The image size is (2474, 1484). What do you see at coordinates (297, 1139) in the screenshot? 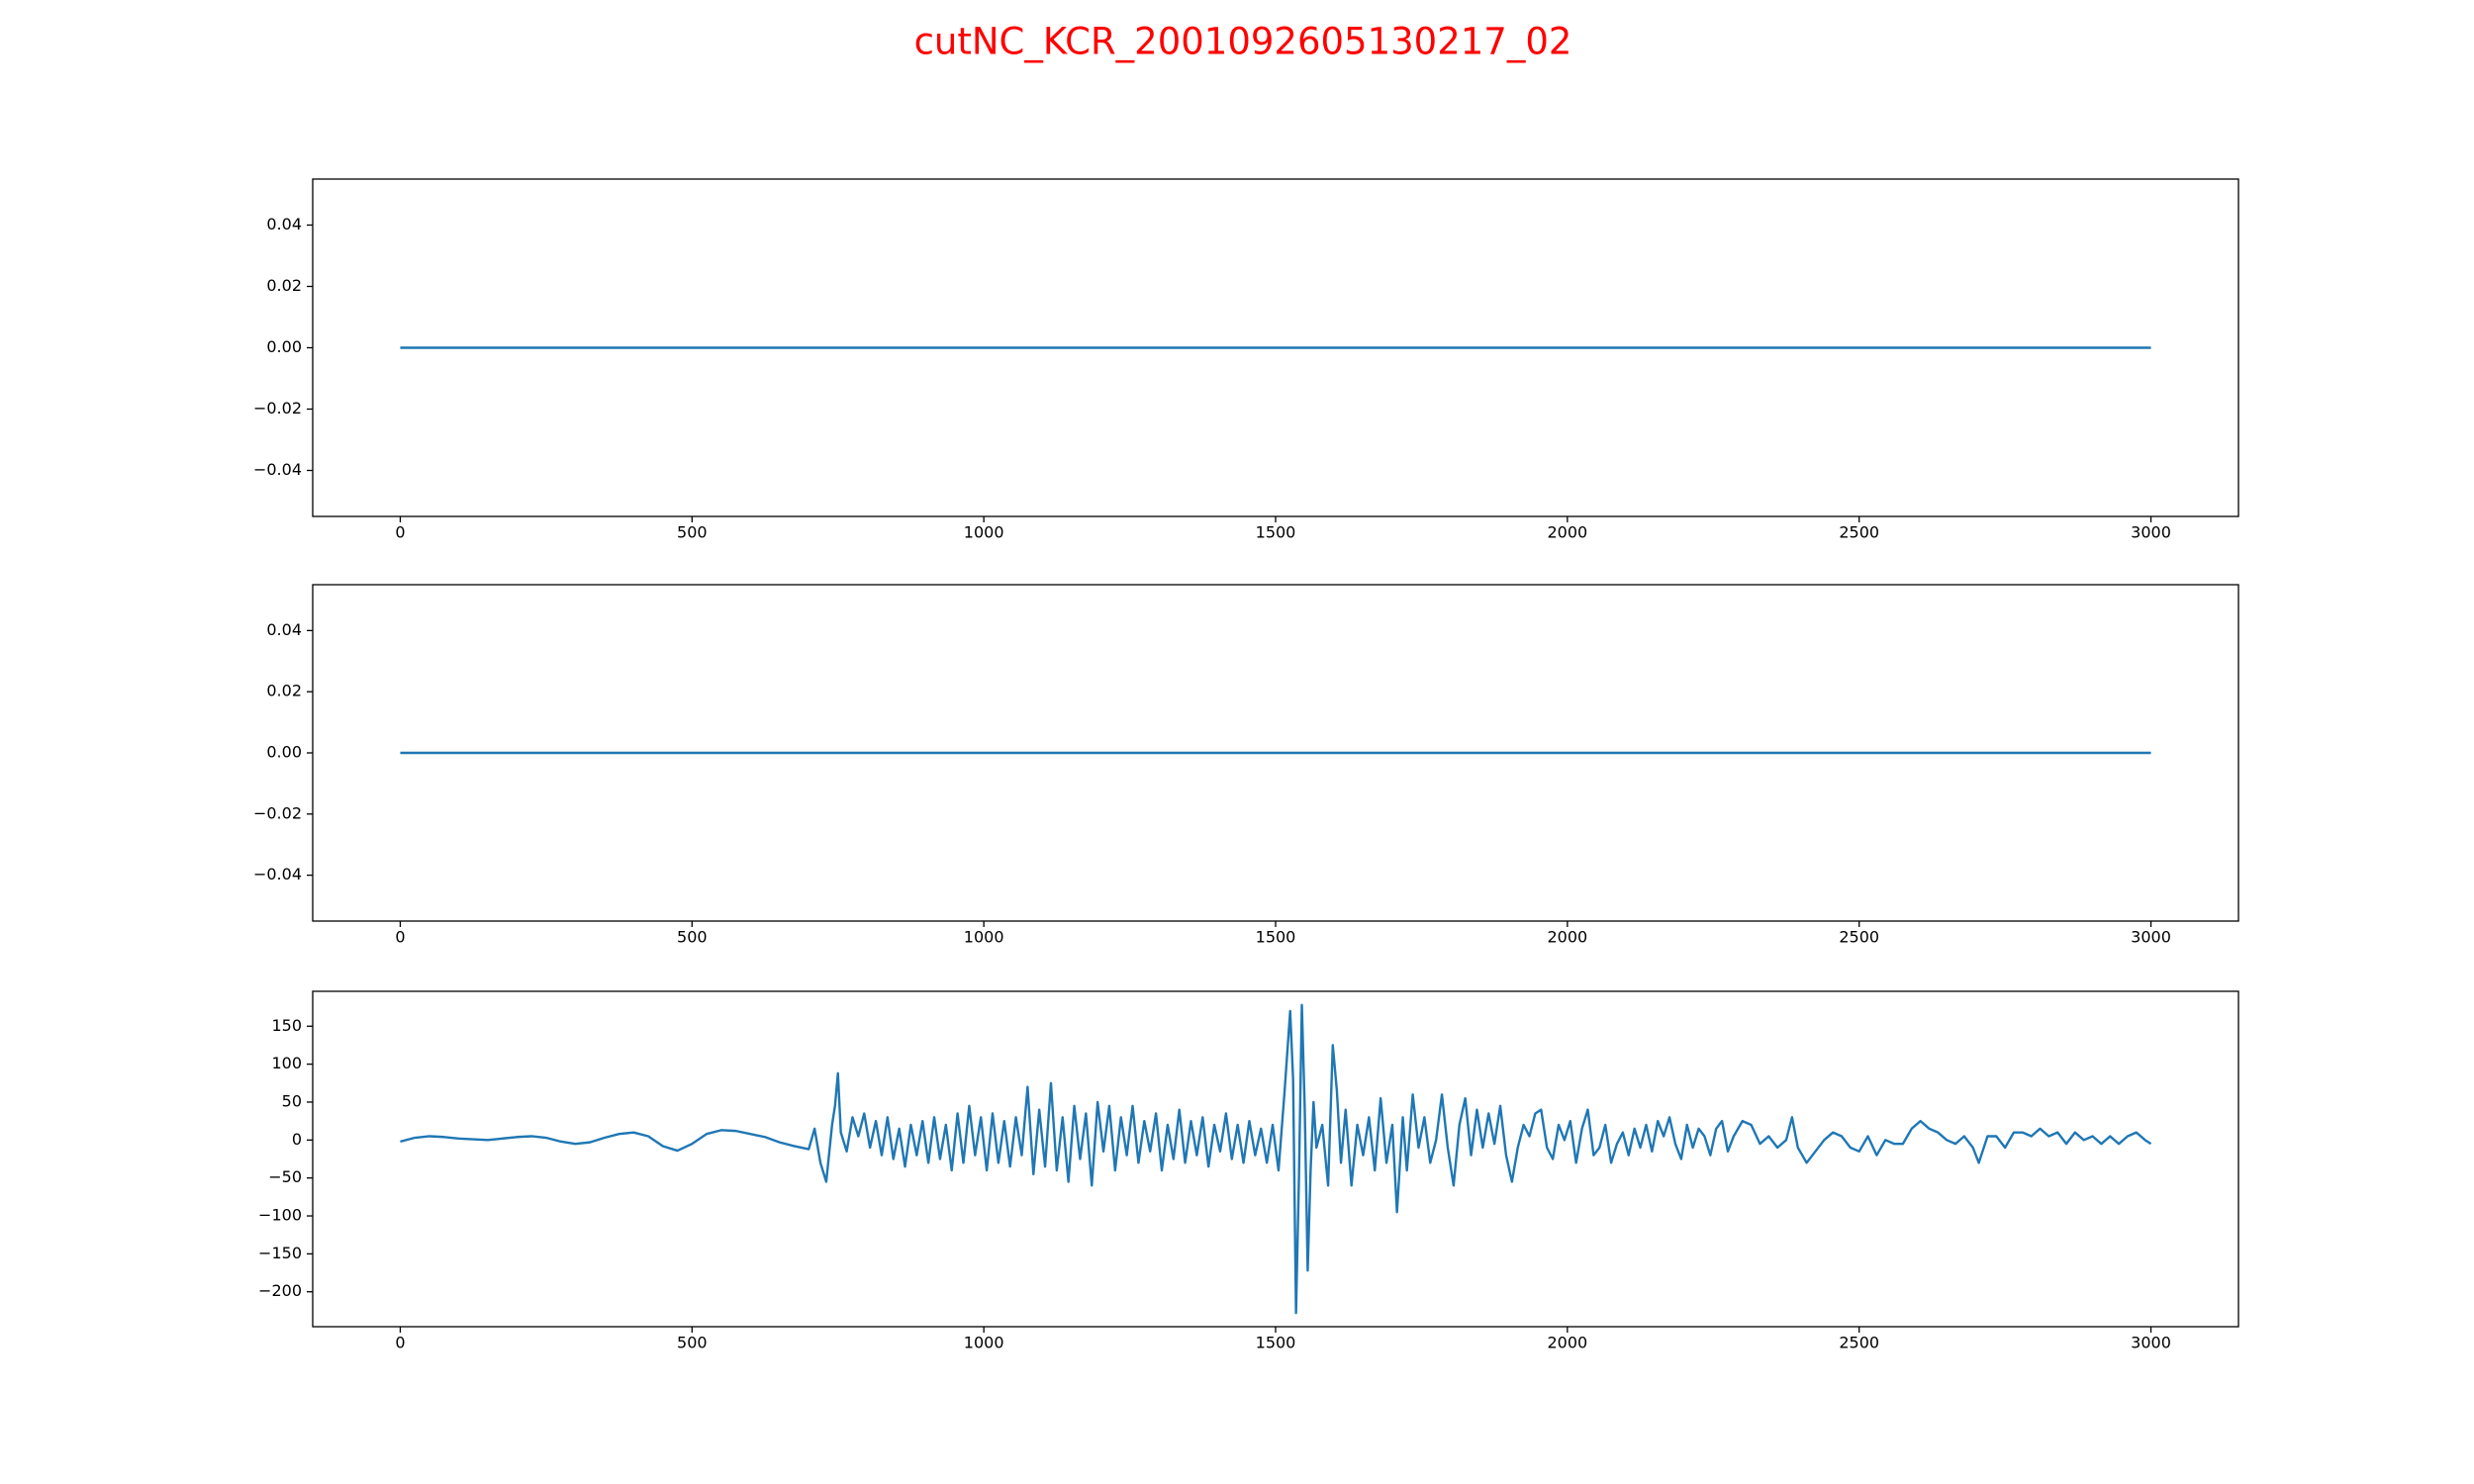
I see `y-tick-label: 0` at bounding box center [297, 1139].